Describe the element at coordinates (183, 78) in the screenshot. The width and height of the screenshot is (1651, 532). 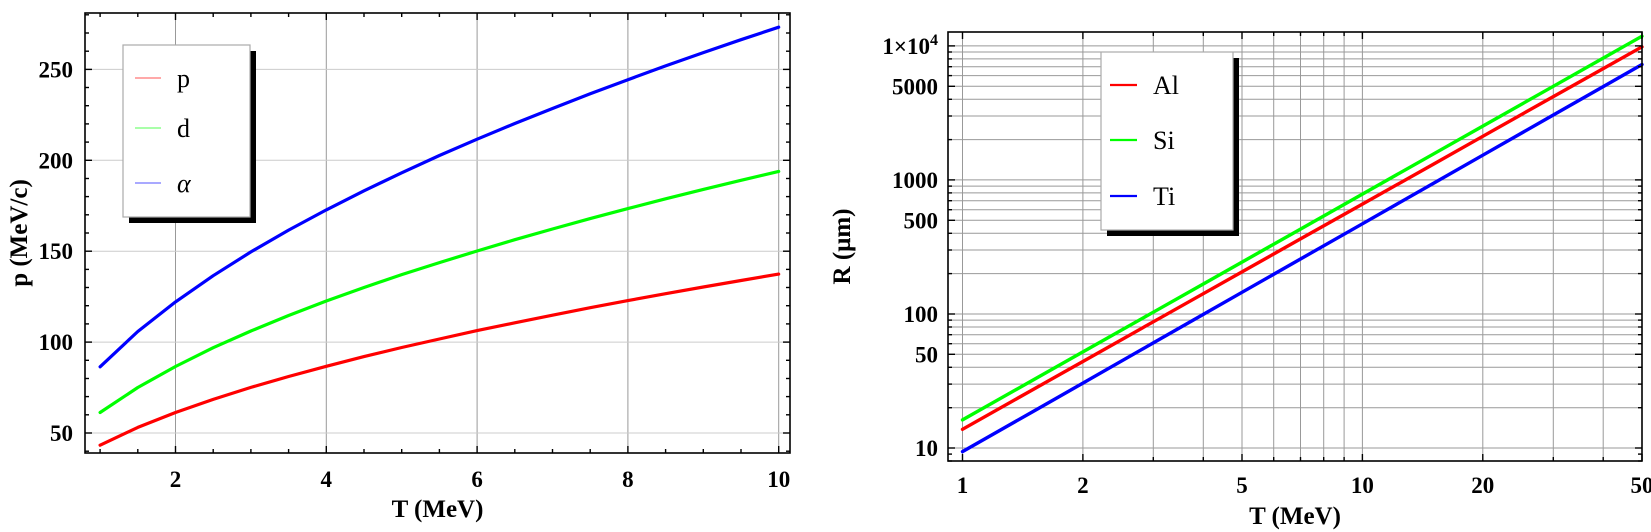
I see `legend-label-p: p` at that location.